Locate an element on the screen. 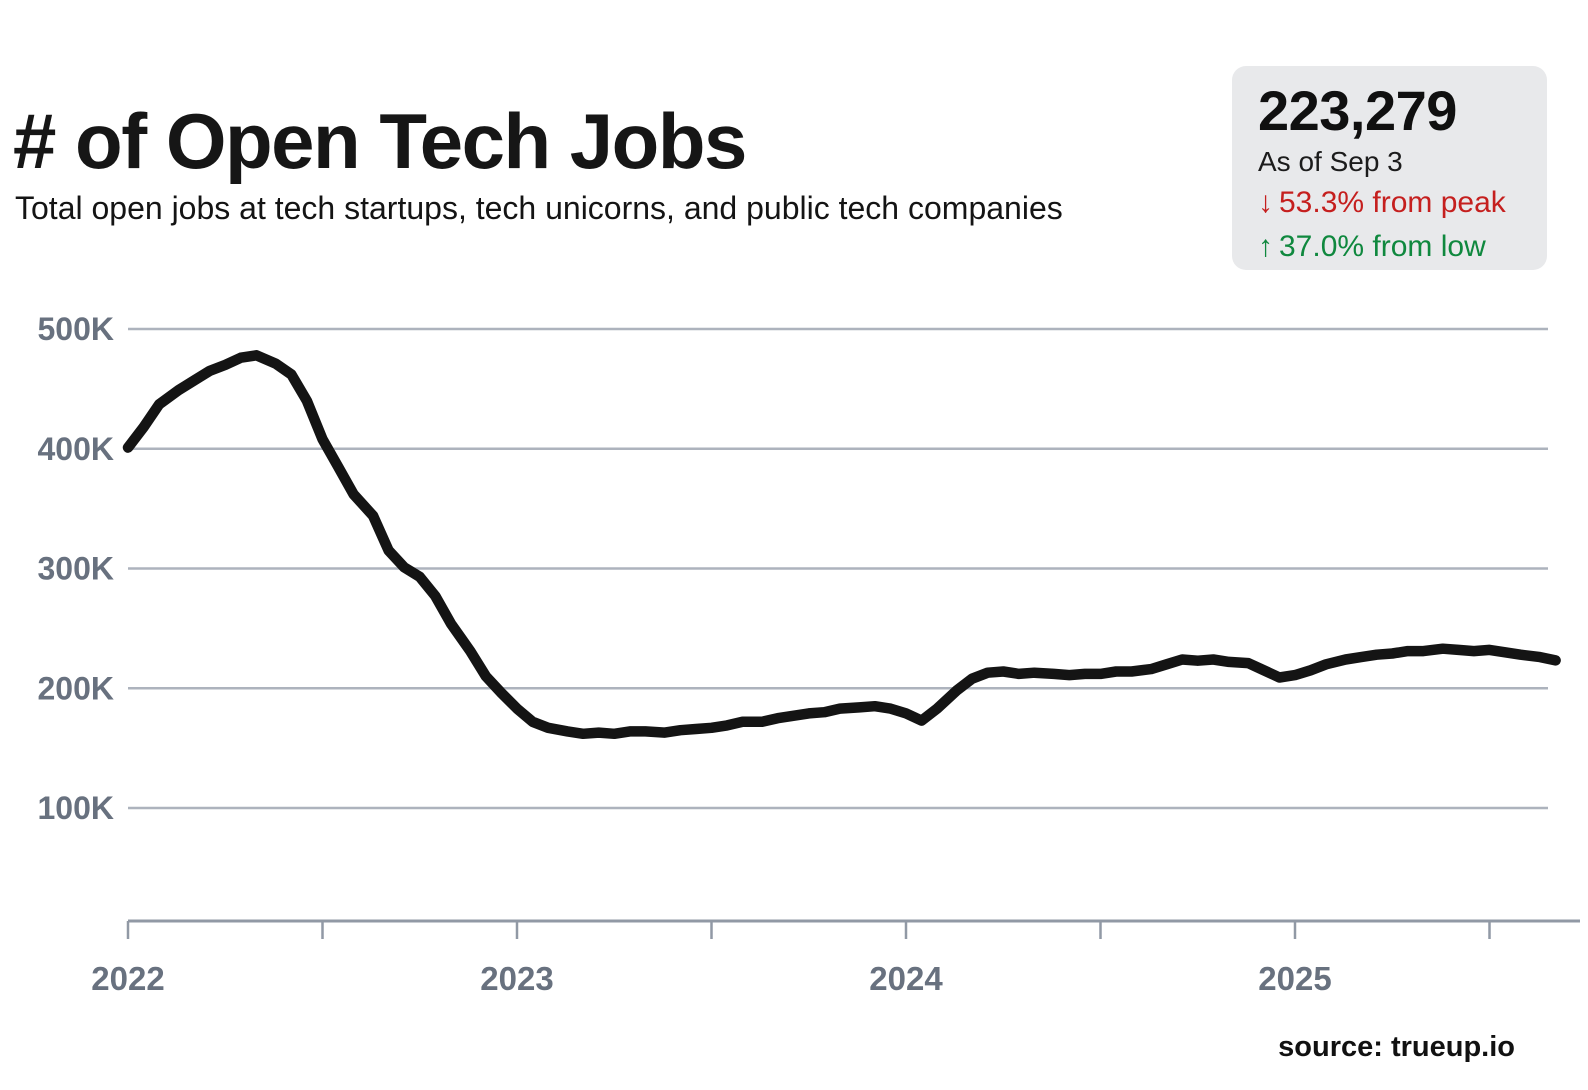 This screenshot has width=1588, height=1090. as-of-date: As of Sep 3 is located at coordinates (1330, 161).